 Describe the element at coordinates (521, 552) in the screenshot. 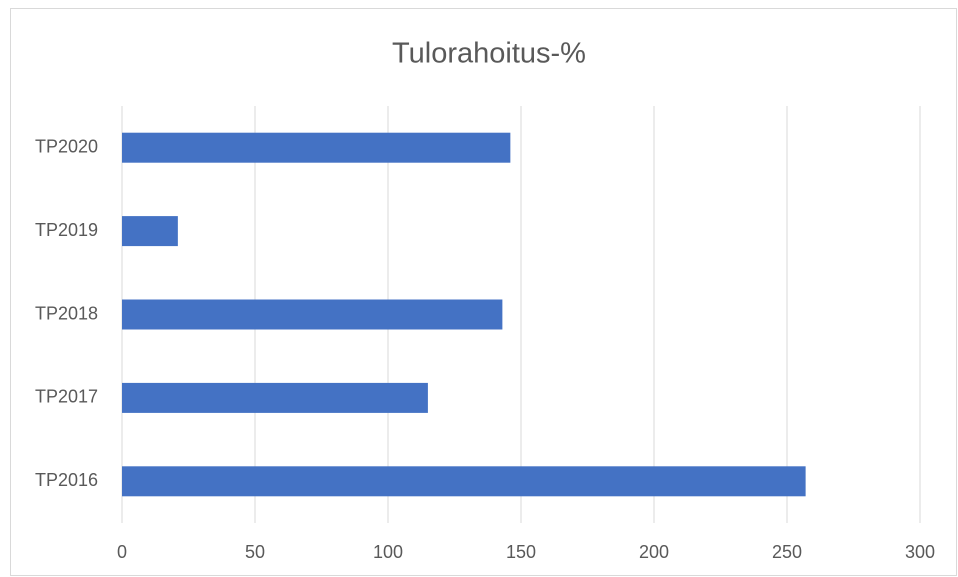

I see `x-tick-label: 150` at that location.